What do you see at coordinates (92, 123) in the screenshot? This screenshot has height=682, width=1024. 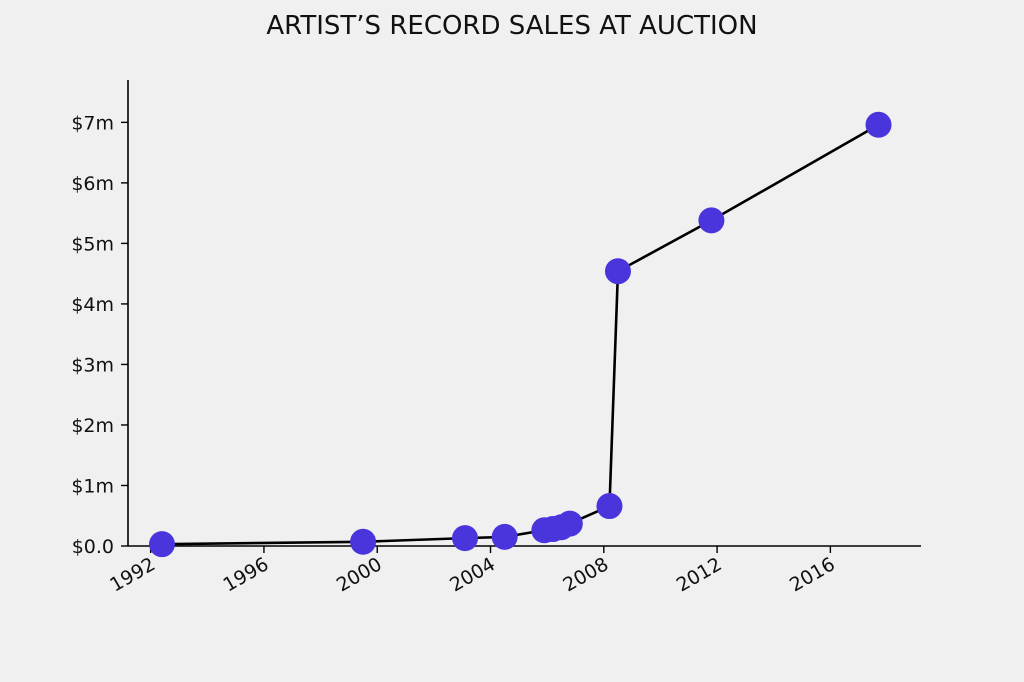 I see `y-tick-label: $7m` at bounding box center [92, 123].